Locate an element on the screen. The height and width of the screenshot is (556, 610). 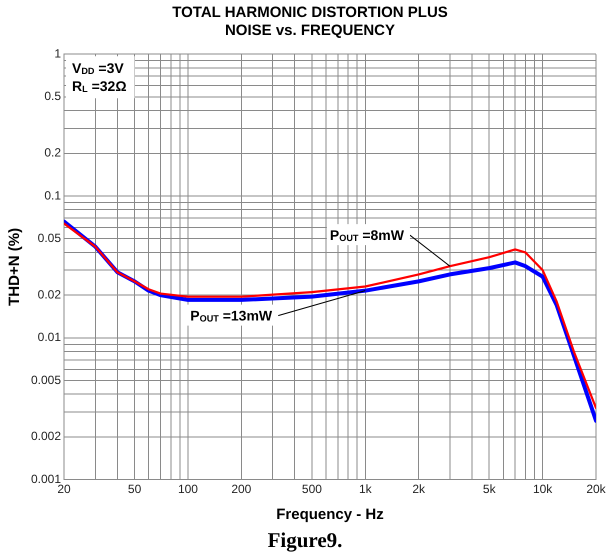
x-tick-label: 100 is located at coordinates (188, 489).